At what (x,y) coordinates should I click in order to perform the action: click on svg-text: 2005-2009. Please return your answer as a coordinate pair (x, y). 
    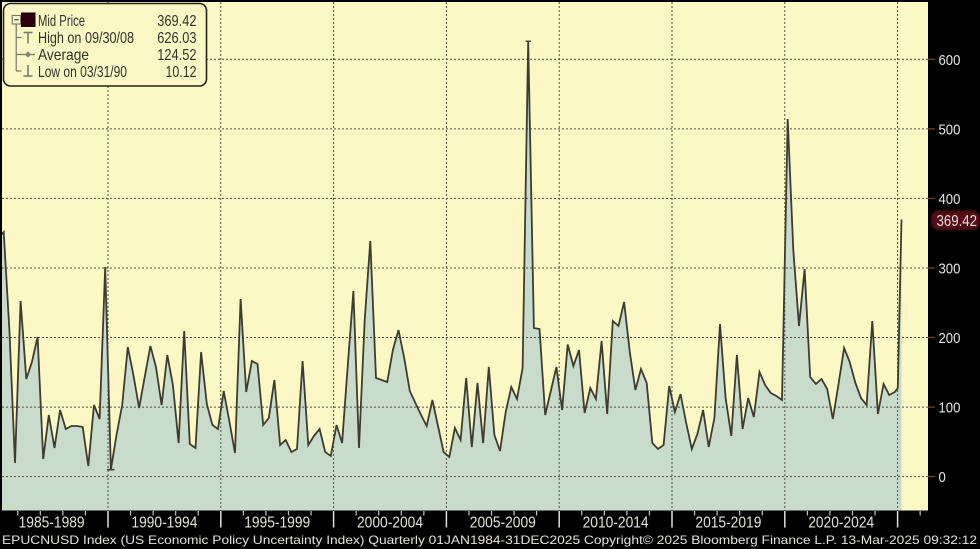
    Looking at the image, I should click on (503, 523).